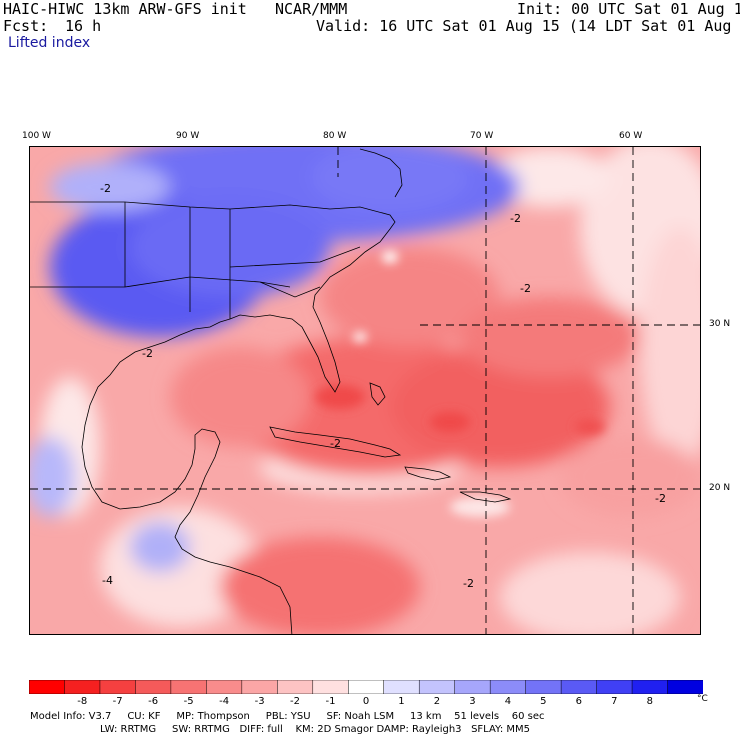 This screenshot has height=740, width=740. Describe the element at coordinates (720, 488) in the screenshot. I see `lat-label-20n: 20 N` at that location.